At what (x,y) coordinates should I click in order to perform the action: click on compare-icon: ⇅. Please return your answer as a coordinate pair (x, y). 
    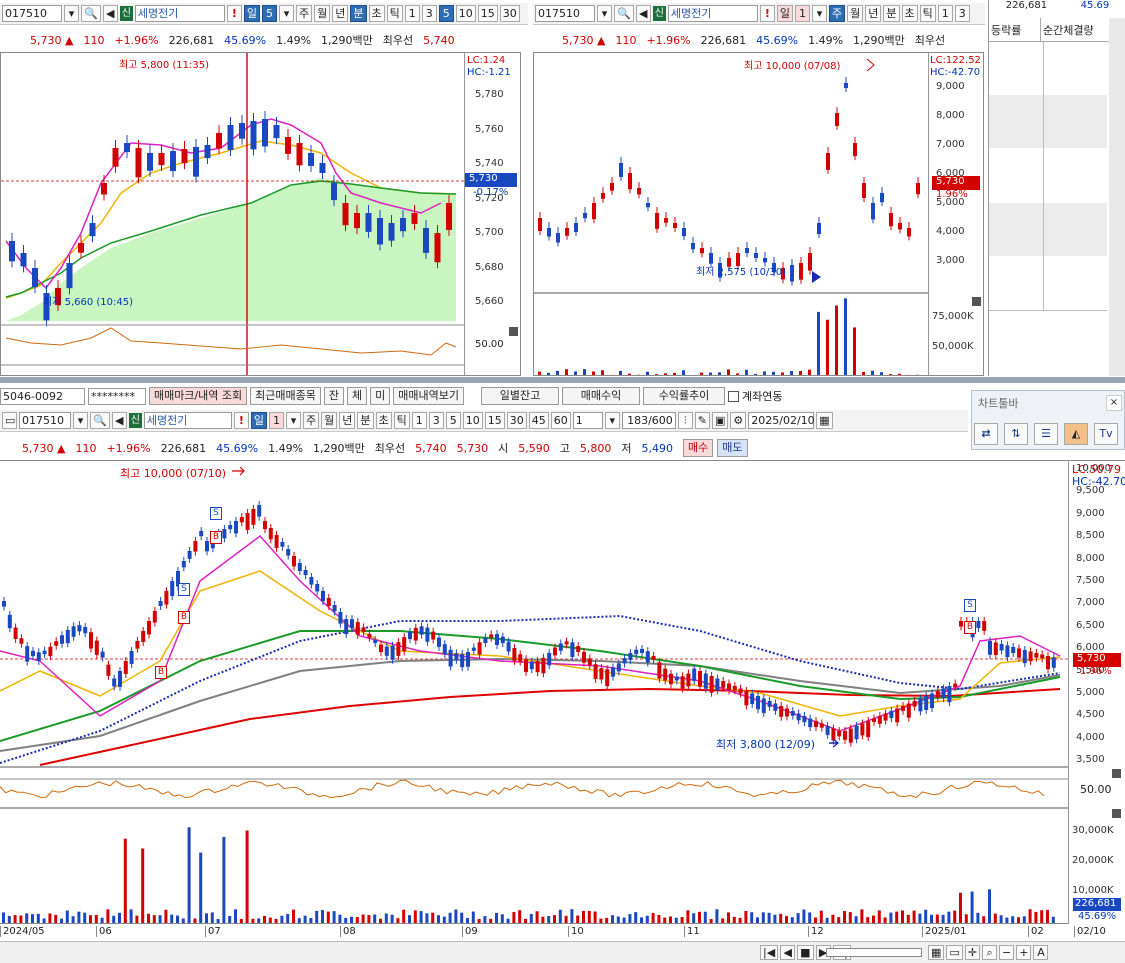
    Looking at the image, I should click on (1016, 434).